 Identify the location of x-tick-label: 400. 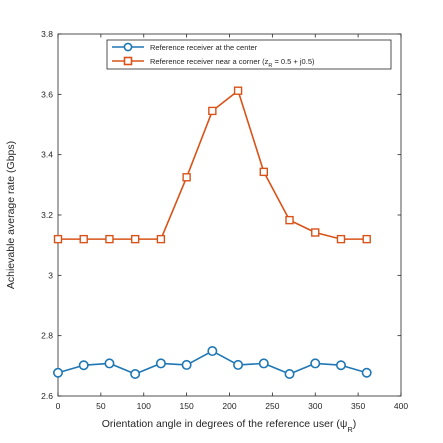
(401, 406).